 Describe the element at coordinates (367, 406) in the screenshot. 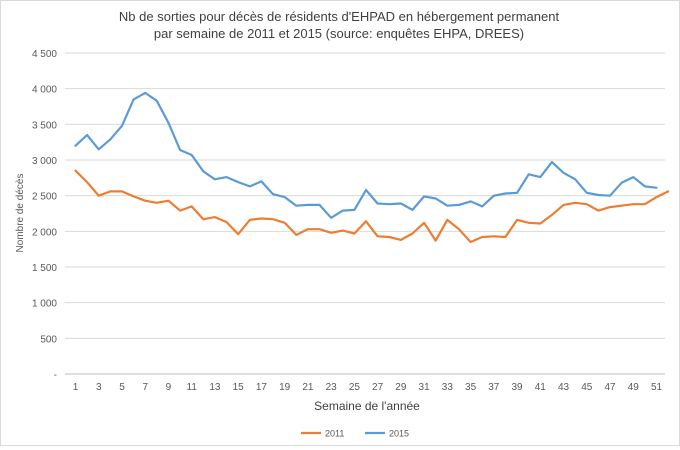

I see `x-axis-label: Semaine de l'année` at that location.